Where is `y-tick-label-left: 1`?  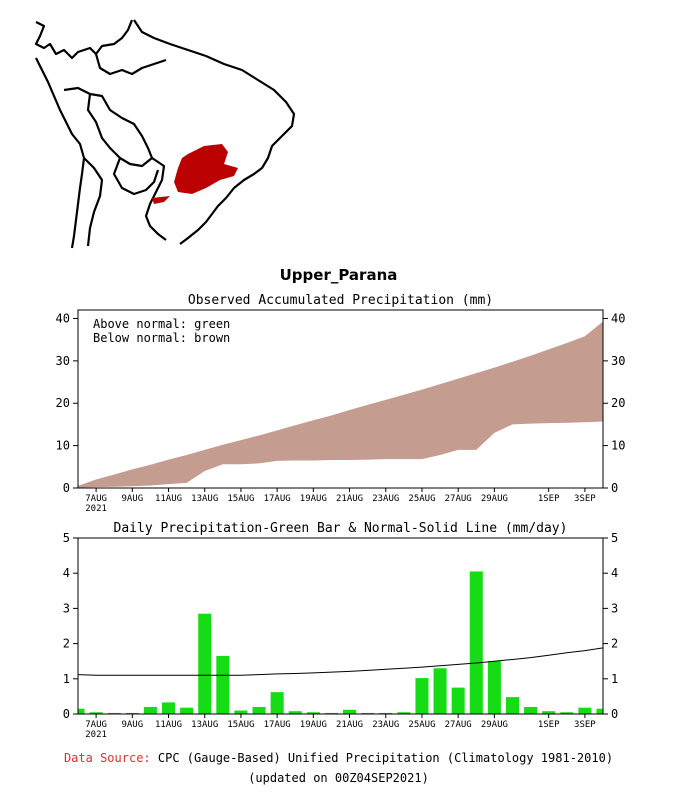
y-tick-label-left: 1 is located at coordinates (66, 679).